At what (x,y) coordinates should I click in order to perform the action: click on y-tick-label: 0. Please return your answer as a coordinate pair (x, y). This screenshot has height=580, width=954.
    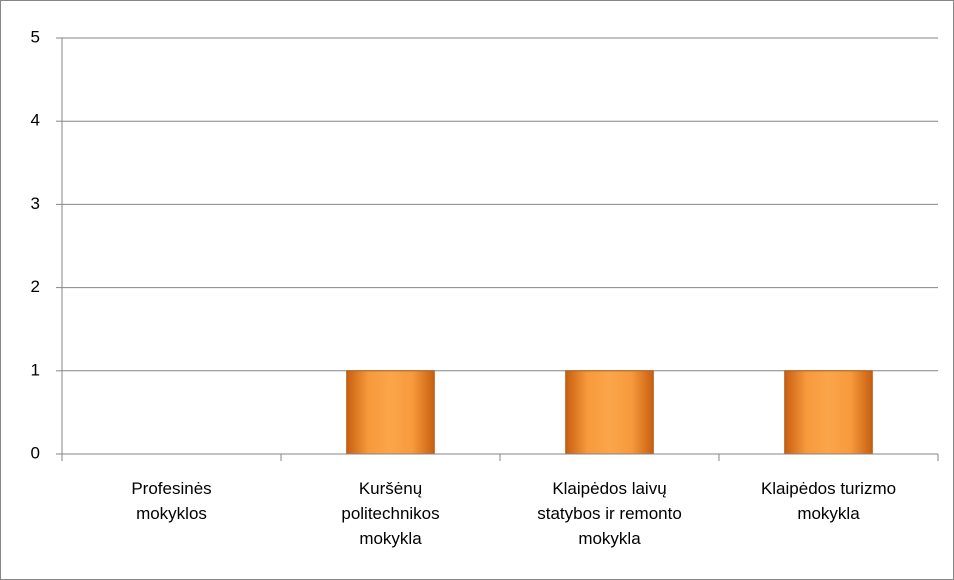
    Looking at the image, I should click on (35, 452).